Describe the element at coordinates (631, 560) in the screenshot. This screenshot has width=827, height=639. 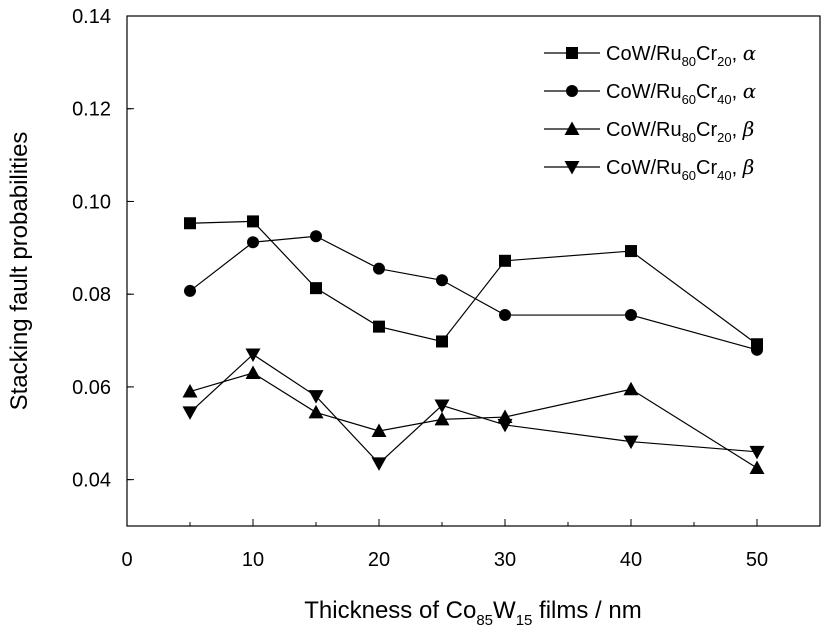
I see `x-tick-label: 40` at that location.